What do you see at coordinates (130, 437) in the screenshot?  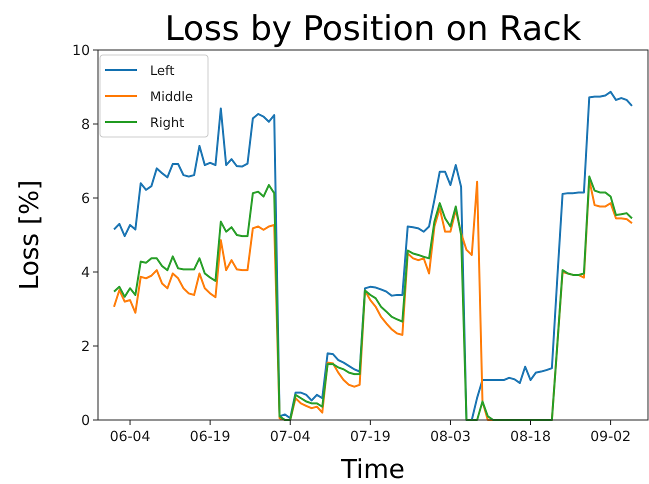 I see `x-tick-label: 06-04` at bounding box center [130, 437].